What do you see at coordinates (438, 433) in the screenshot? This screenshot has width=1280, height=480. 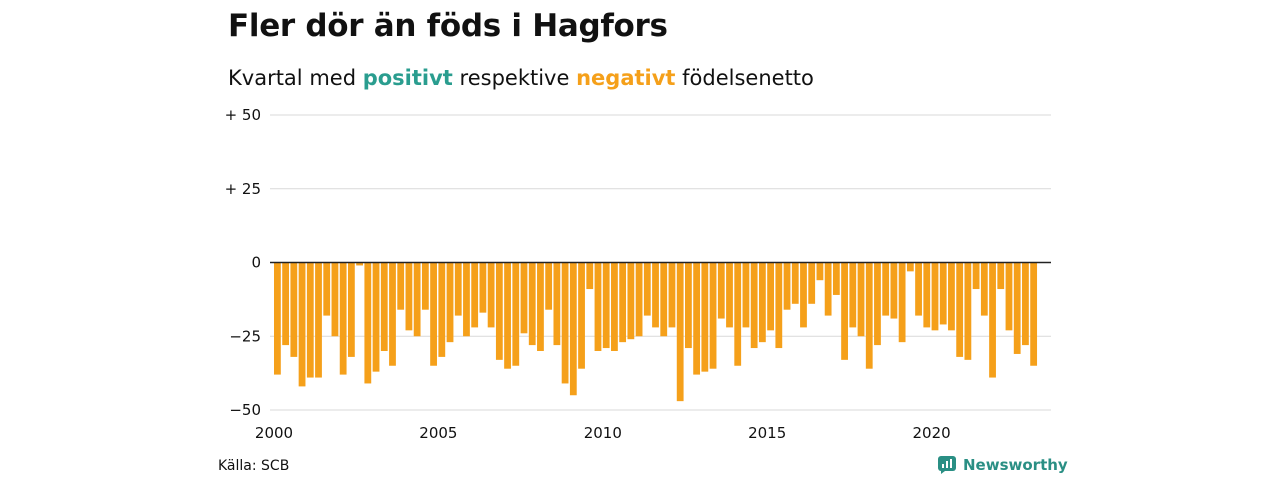 I see `x-tick-label: 2005` at bounding box center [438, 433].